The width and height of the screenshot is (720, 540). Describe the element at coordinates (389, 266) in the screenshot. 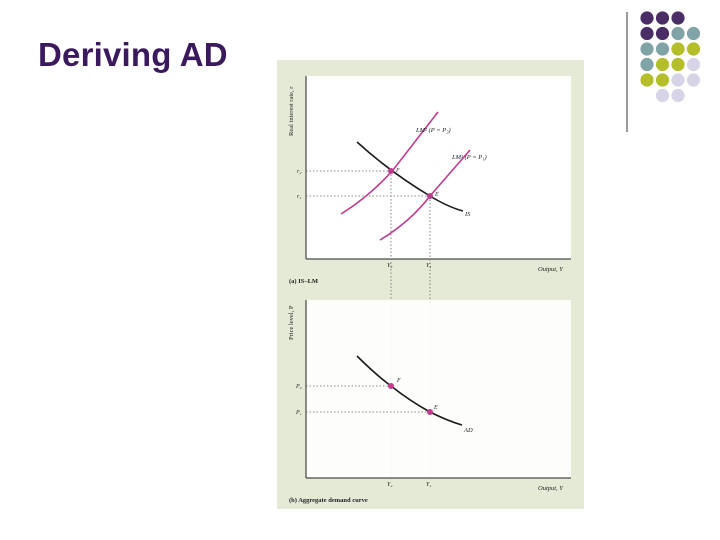

I see `y2-tick-label-top: Y₂` at that location.